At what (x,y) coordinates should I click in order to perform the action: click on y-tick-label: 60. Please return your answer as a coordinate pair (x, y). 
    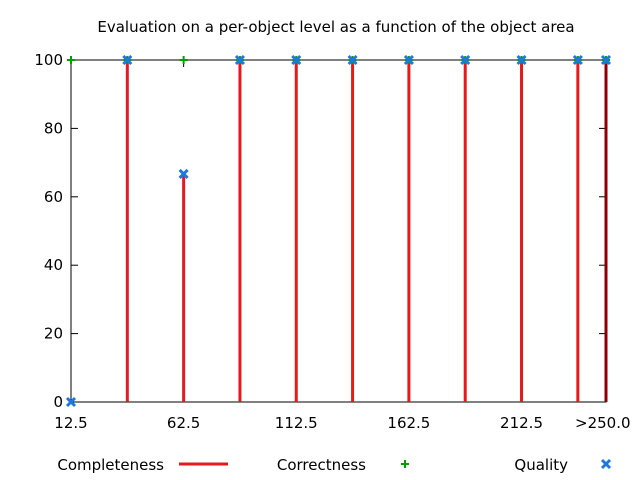
    Looking at the image, I should click on (53, 197).